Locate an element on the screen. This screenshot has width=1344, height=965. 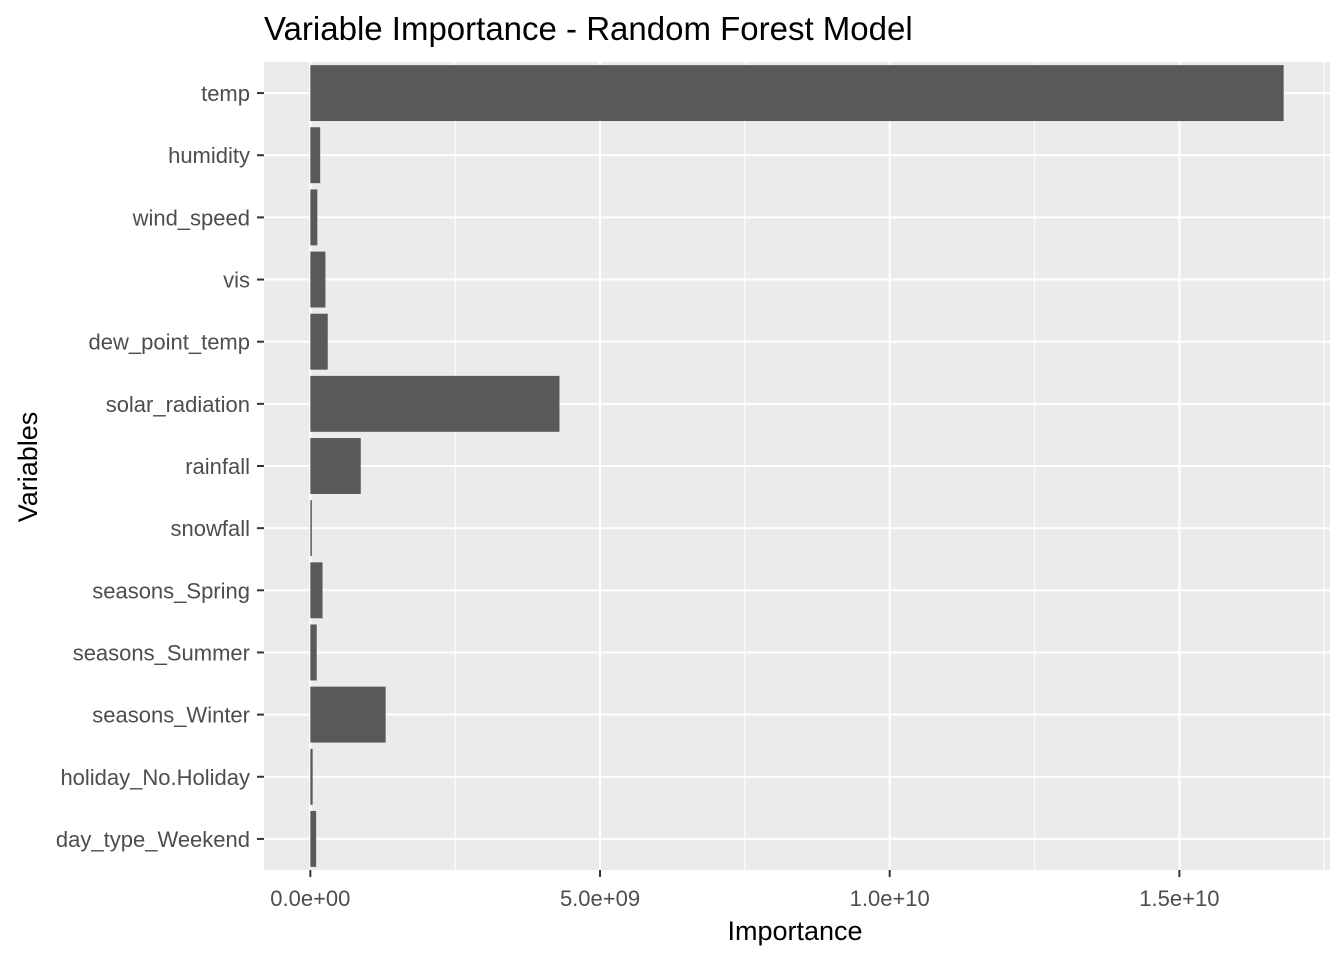
x-tick-label: 1.0e+10 is located at coordinates (890, 898).